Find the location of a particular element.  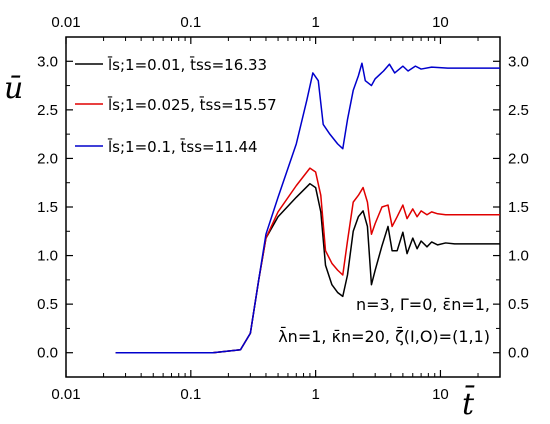

x-tick-label-bottom: 1 is located at coordinates (315, 394).